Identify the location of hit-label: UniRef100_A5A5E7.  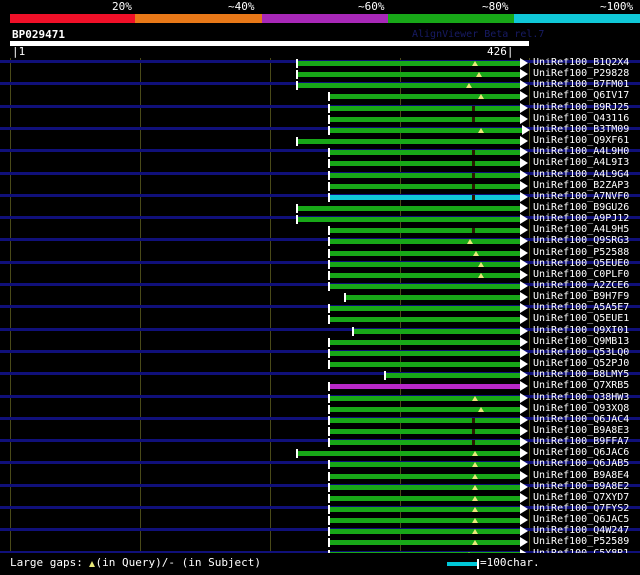
(581, 308).